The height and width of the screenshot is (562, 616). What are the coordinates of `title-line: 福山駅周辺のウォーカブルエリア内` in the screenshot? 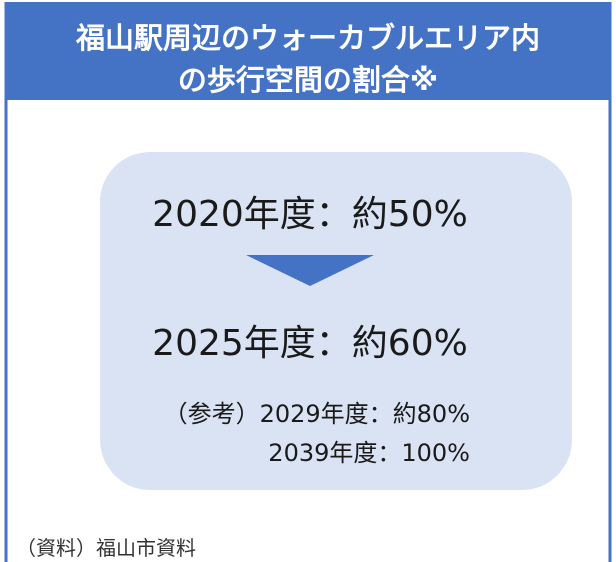 It's located at (307, 38).